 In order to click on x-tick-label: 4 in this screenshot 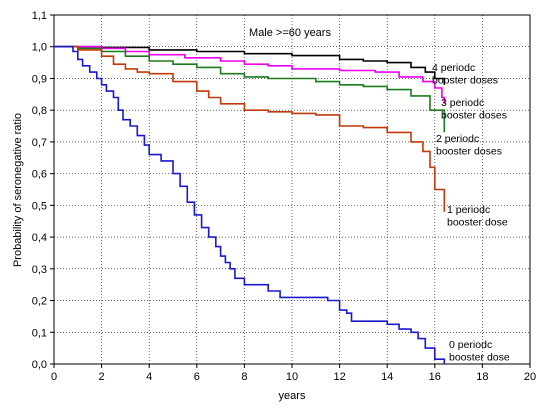, I will do `click(149, 377)`.